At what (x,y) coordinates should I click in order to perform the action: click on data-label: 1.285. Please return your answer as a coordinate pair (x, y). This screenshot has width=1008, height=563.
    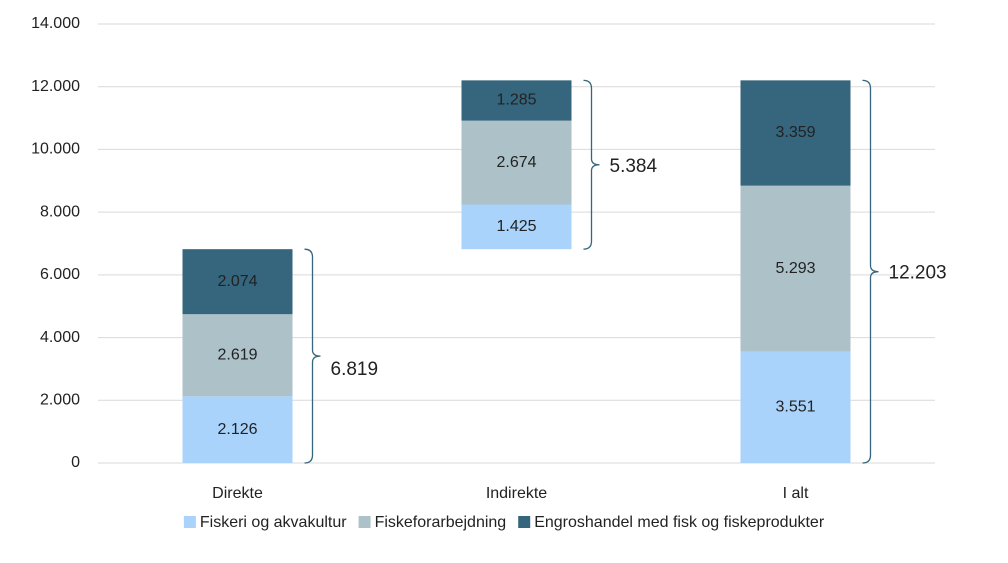
    Looking at the image, I should click on (516, 100).